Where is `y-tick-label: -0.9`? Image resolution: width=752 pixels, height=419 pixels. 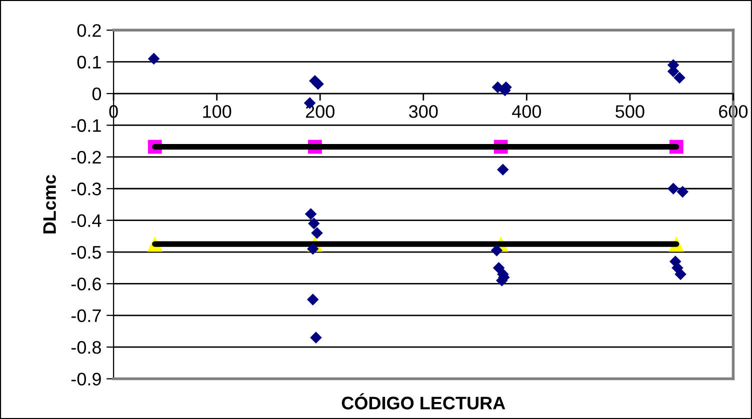
y-tick-label: -0.9 is located at coordinates (86, 379).